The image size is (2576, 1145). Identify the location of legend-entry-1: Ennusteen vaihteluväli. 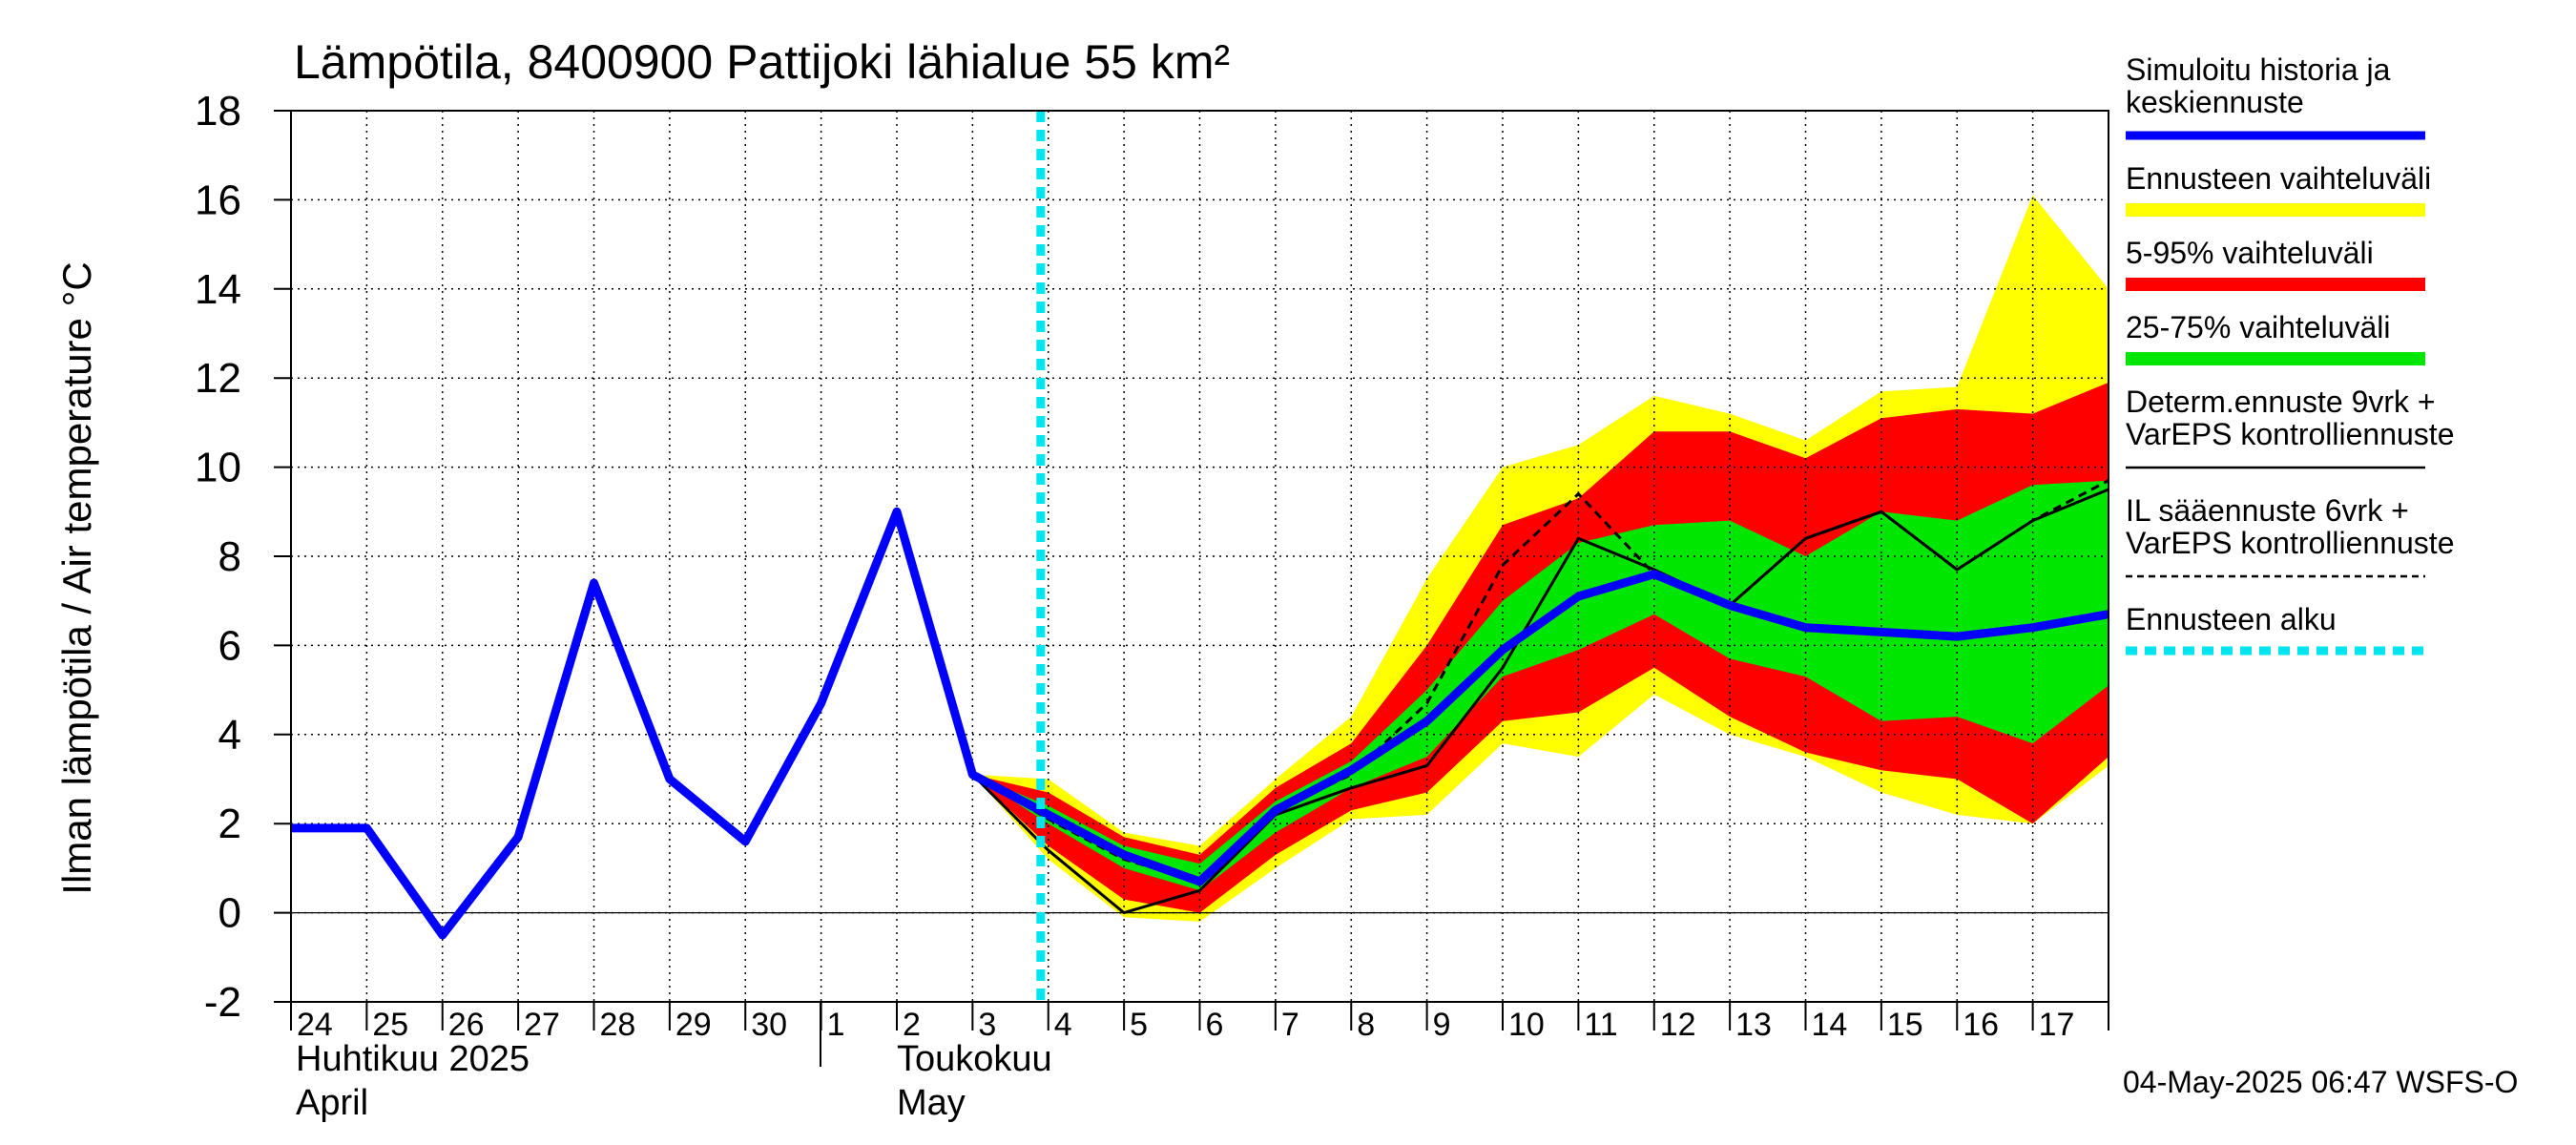
(2278, 189).